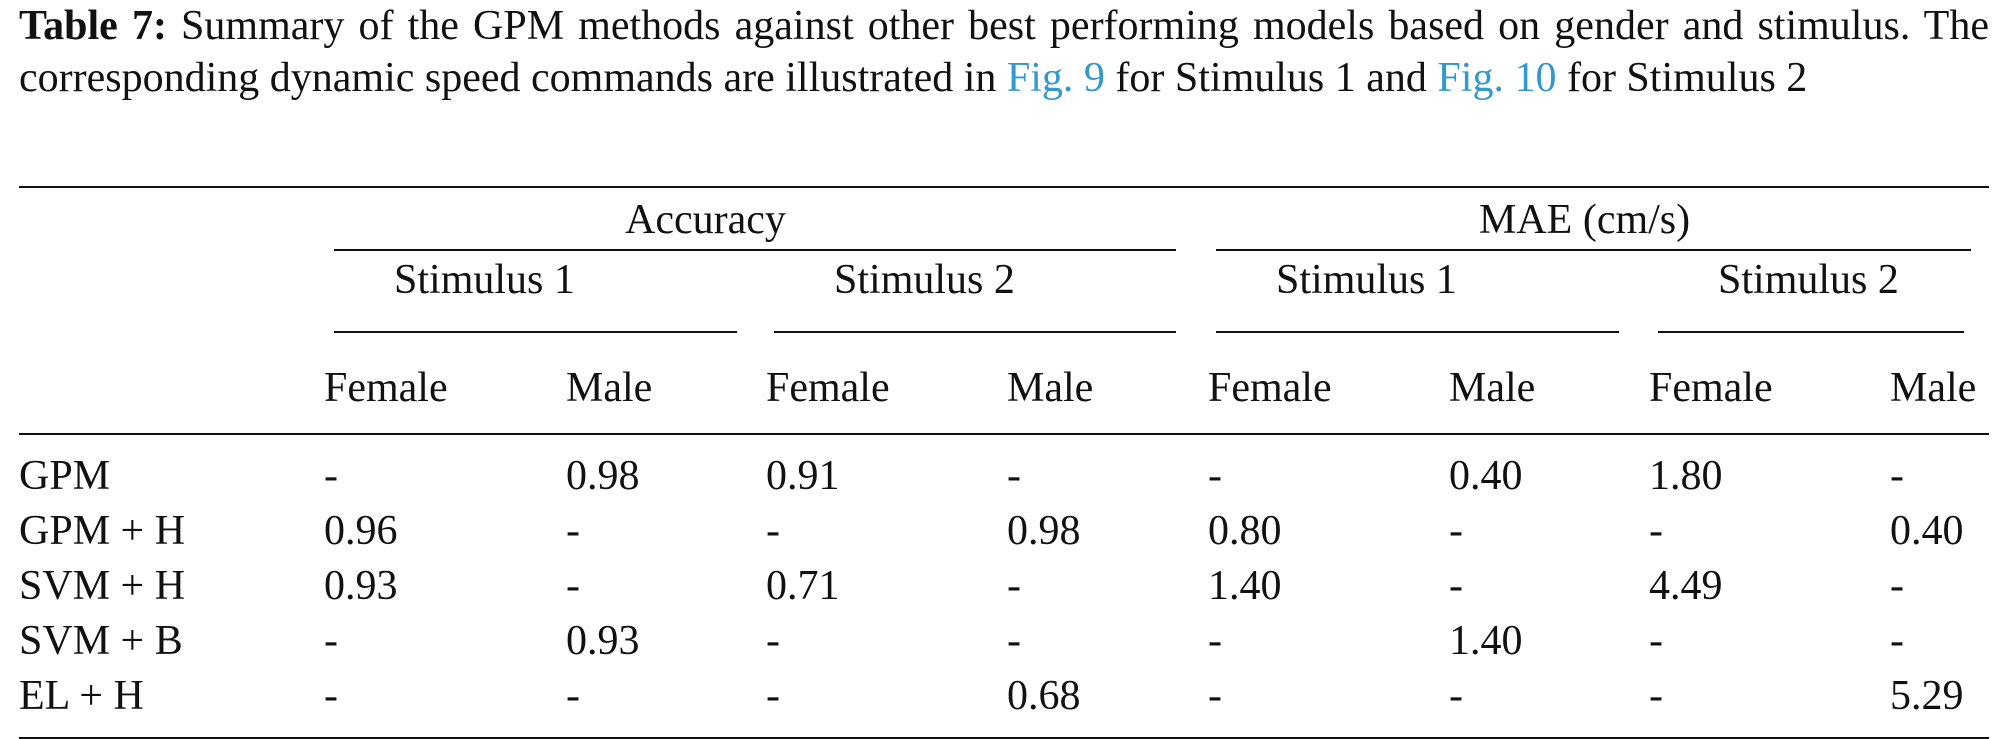 This screenshot has width=2007, height=739. Describe the element at coordinates (1497, 78) in the screenshot. I see `figure-10-link: Fig. 10` at that location.